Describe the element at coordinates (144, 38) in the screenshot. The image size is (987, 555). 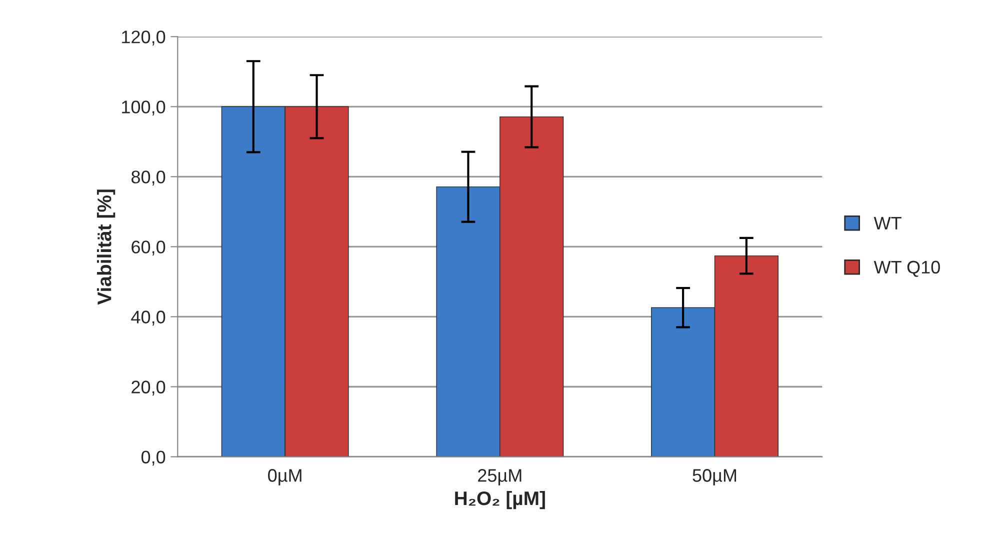
I see `y-tick-label: 120,0` at that location.